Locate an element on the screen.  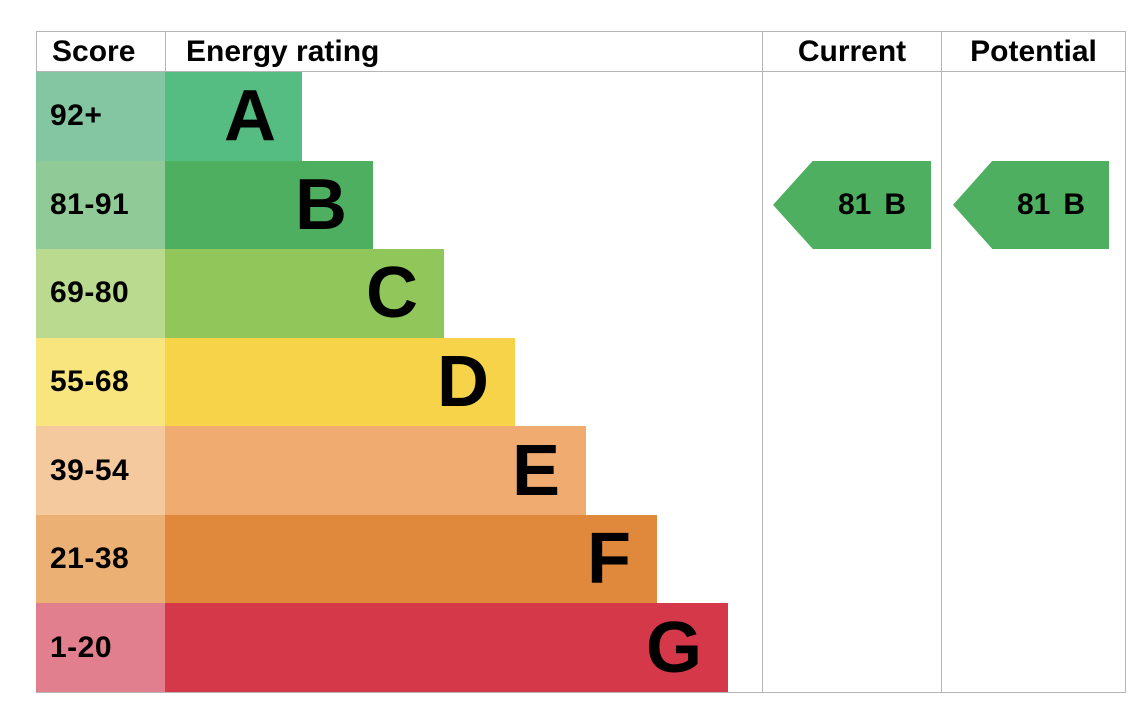
current-rating-value: 81 is located at coordinates (854, 204).